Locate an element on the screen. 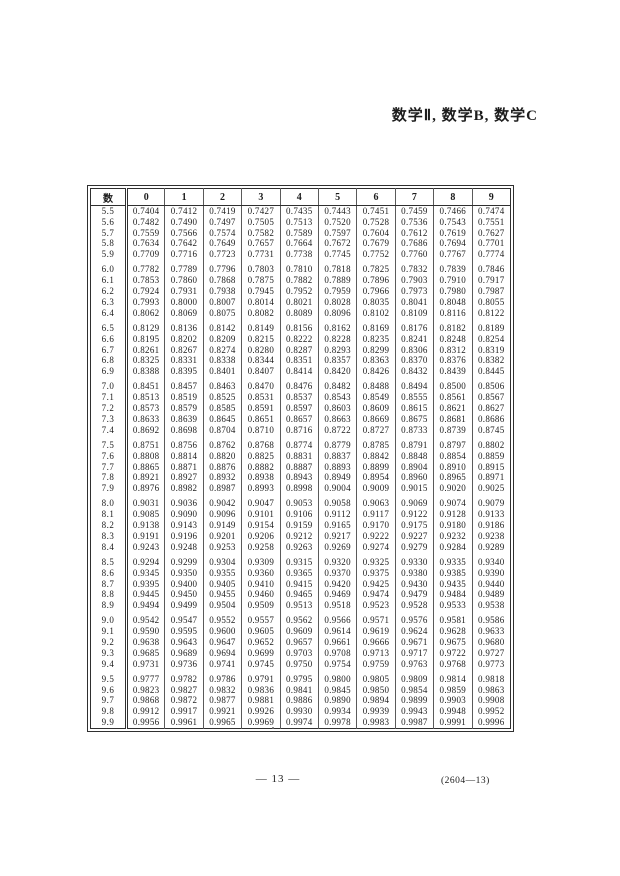  log-value-cell: 0.9085 is located at coordinates (145, 515).